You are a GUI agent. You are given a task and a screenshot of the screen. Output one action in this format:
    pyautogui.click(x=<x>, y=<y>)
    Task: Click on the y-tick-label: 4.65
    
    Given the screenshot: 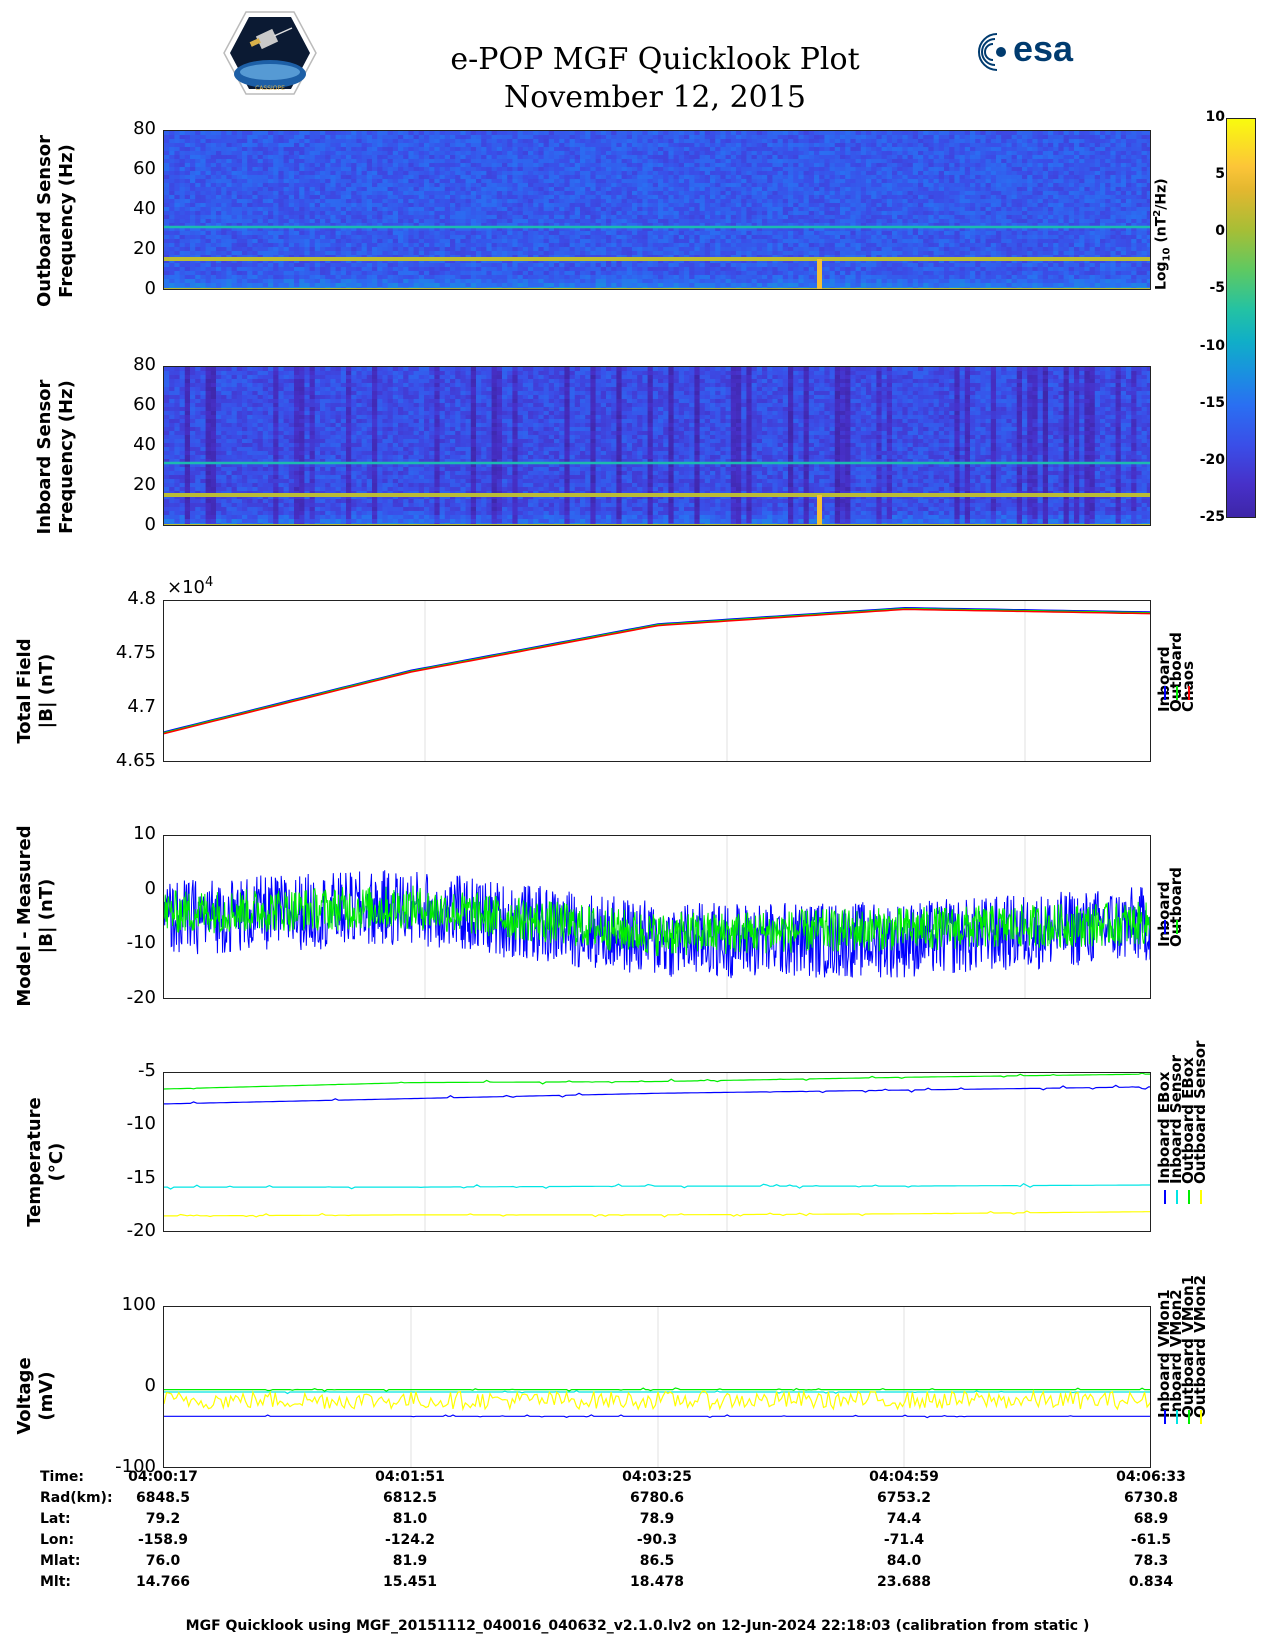 What is the action you would take?
    pyautogui.click(x=135, y=760)
    